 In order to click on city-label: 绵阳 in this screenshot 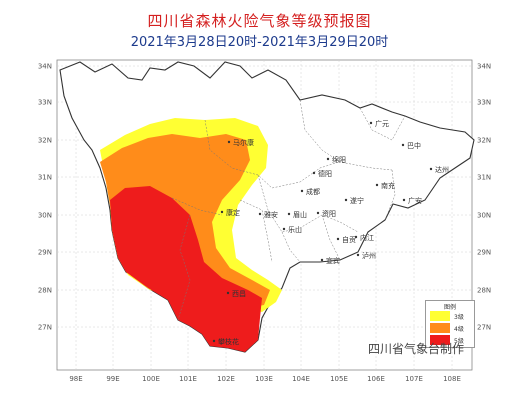, I will do `click(339, 159)`.